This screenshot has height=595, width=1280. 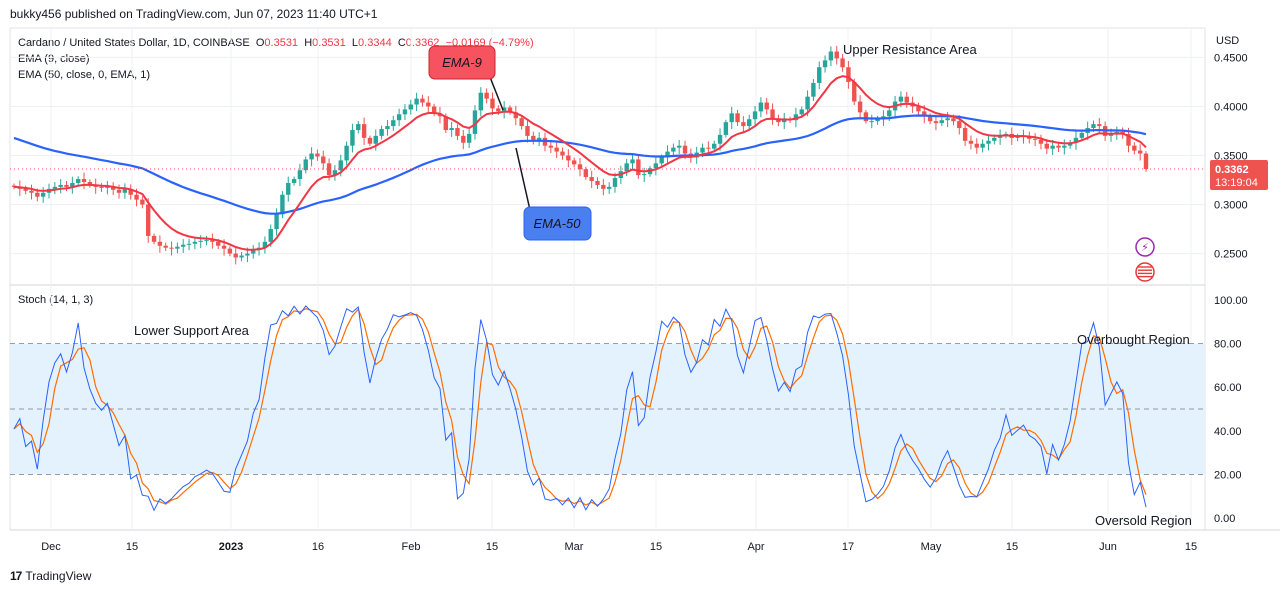 I want to click on ema50-callout, so click(x=557, y=223).